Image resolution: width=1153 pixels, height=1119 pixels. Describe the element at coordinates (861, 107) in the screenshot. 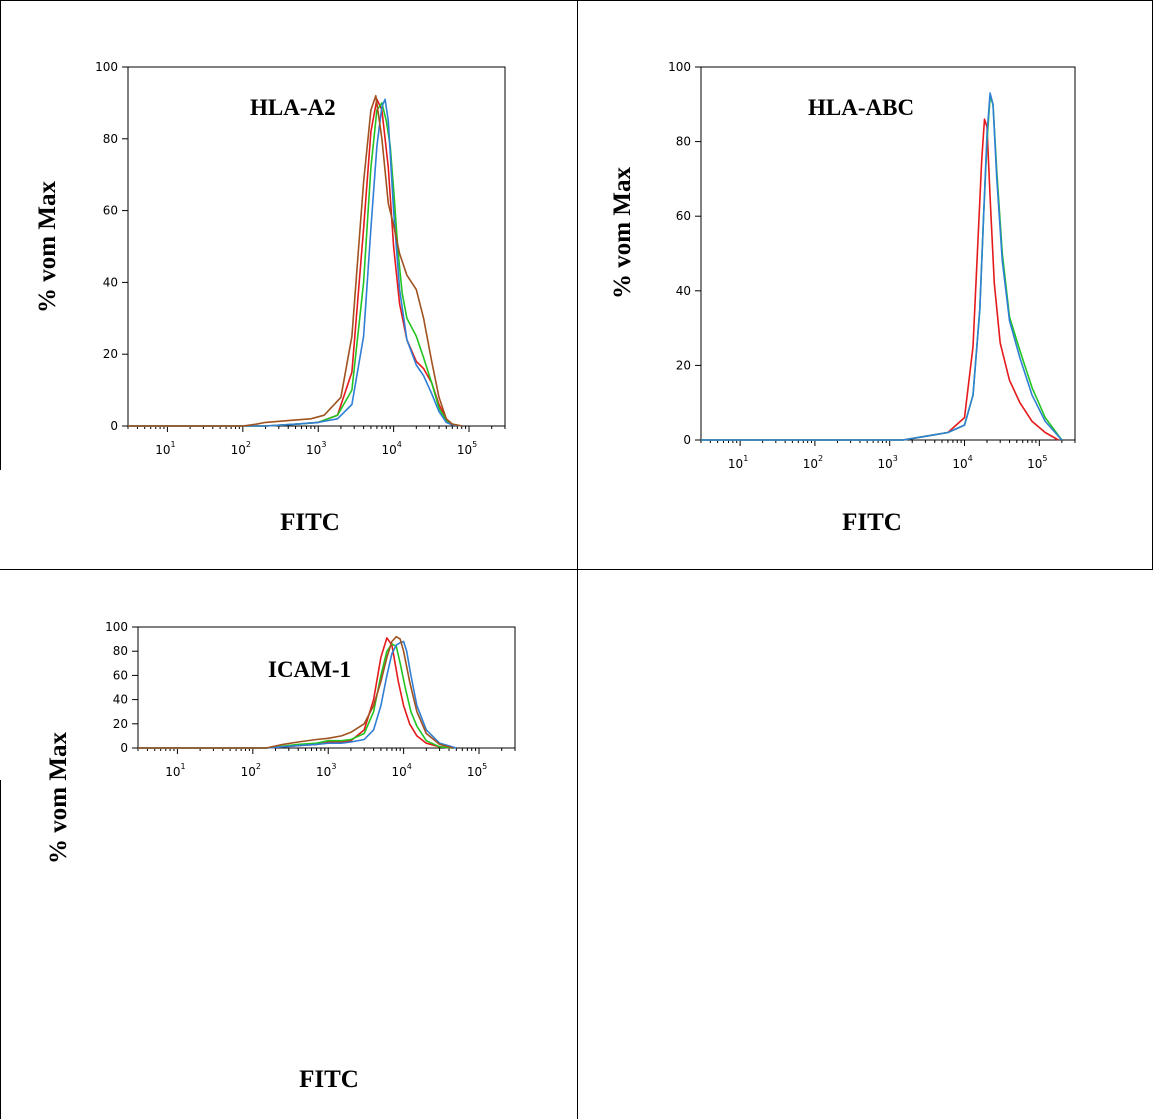

I see `panel-title: HLA-ABC` at that location.